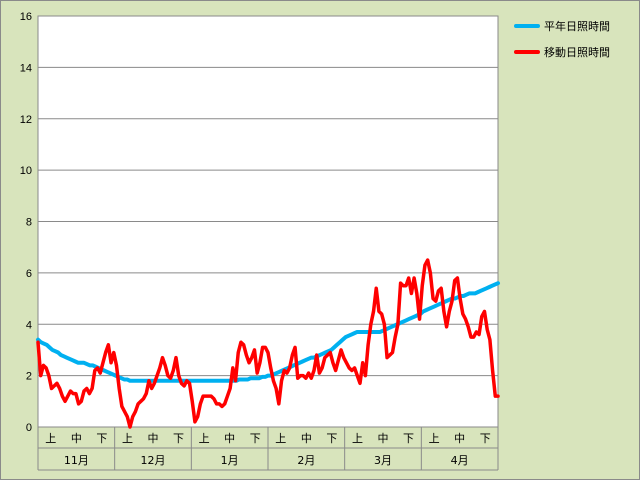 This screenshot has height=480, width=640. Describe the element at coordinates (29, 377) in the screenshot. I see `y-tick-label: 2` at that location.